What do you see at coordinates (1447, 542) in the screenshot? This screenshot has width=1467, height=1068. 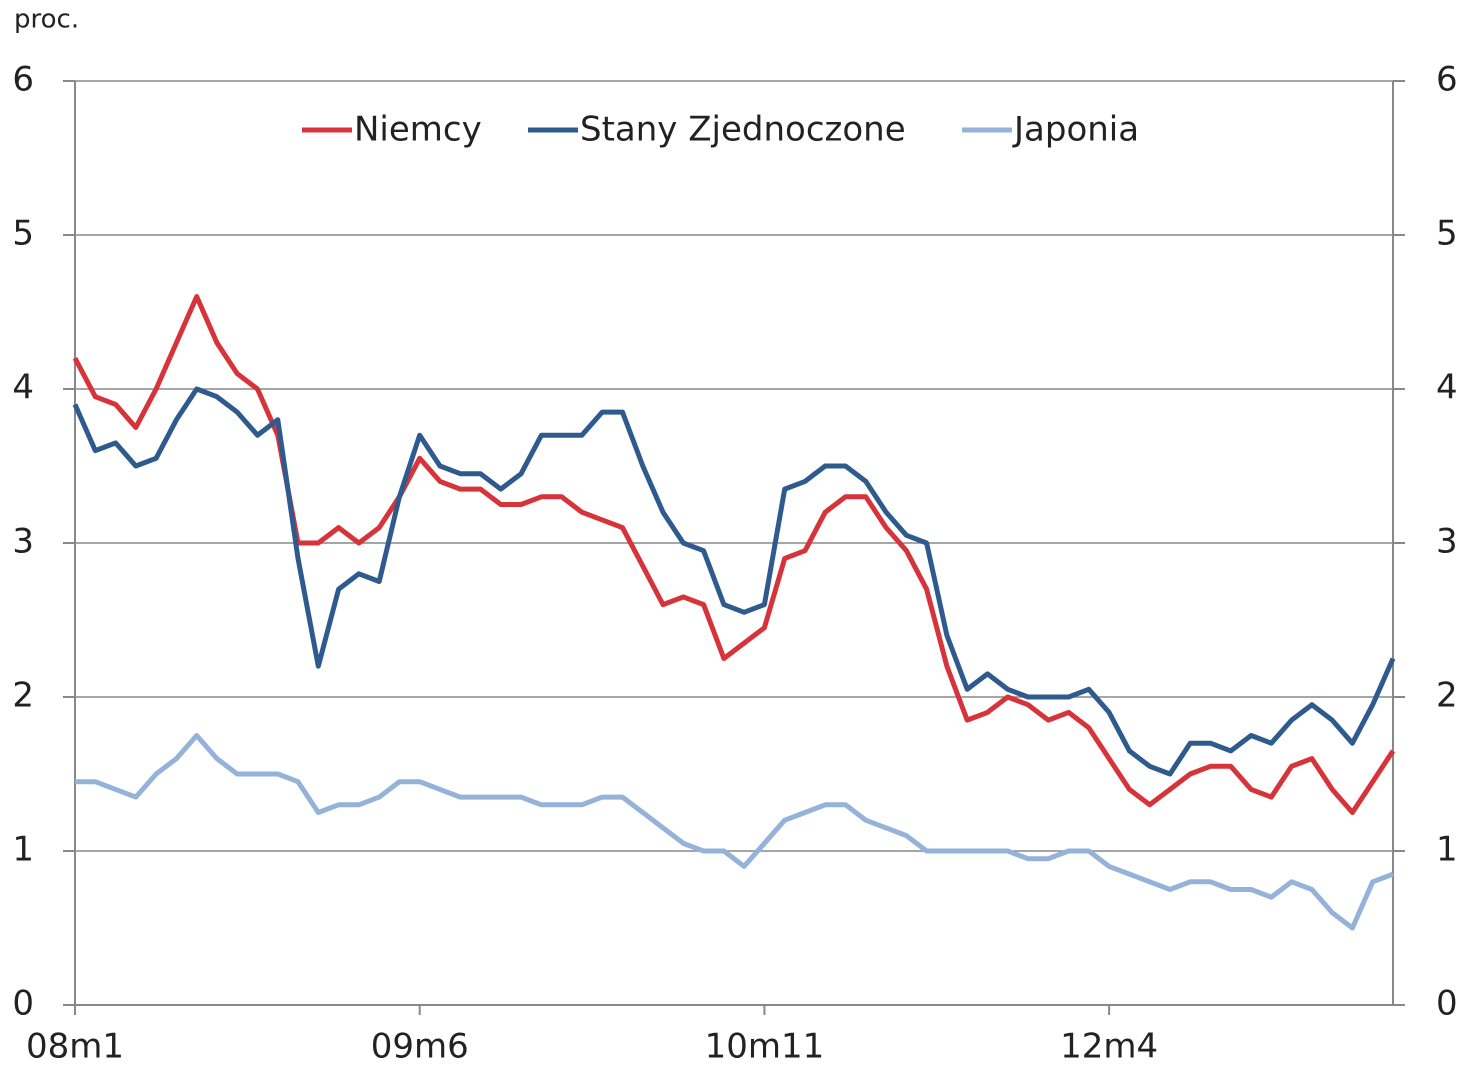 I see `y2-tick-label: 3` at bounding box center [1447, 542].